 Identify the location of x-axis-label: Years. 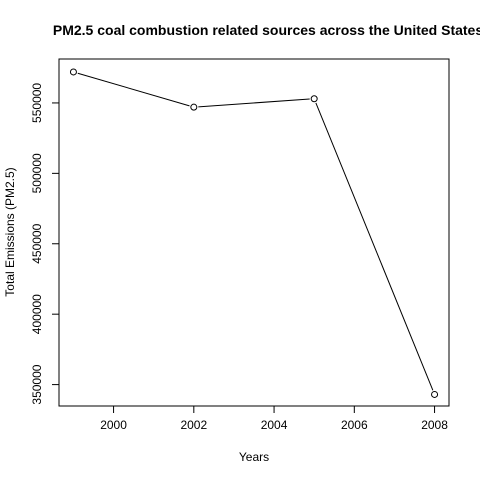
(254, 457).